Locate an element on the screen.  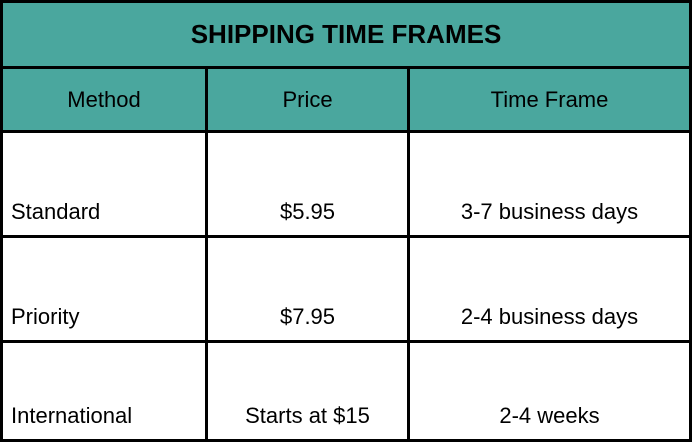
header-method: Method is located at coordinates (104, 99).